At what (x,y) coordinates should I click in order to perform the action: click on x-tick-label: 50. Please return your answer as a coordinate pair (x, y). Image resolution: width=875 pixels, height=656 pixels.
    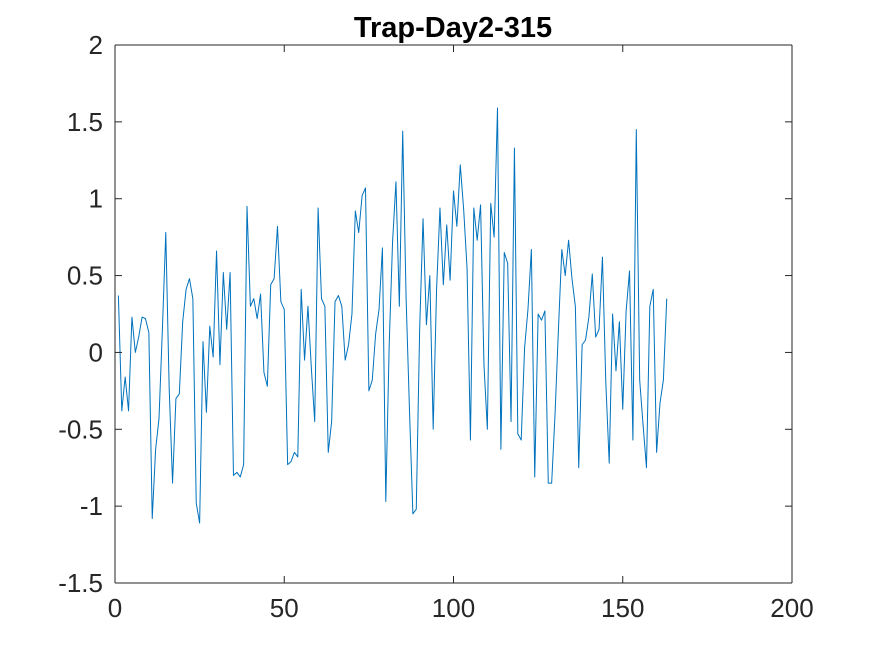
    Looking at the image, I should click on (284, 608).